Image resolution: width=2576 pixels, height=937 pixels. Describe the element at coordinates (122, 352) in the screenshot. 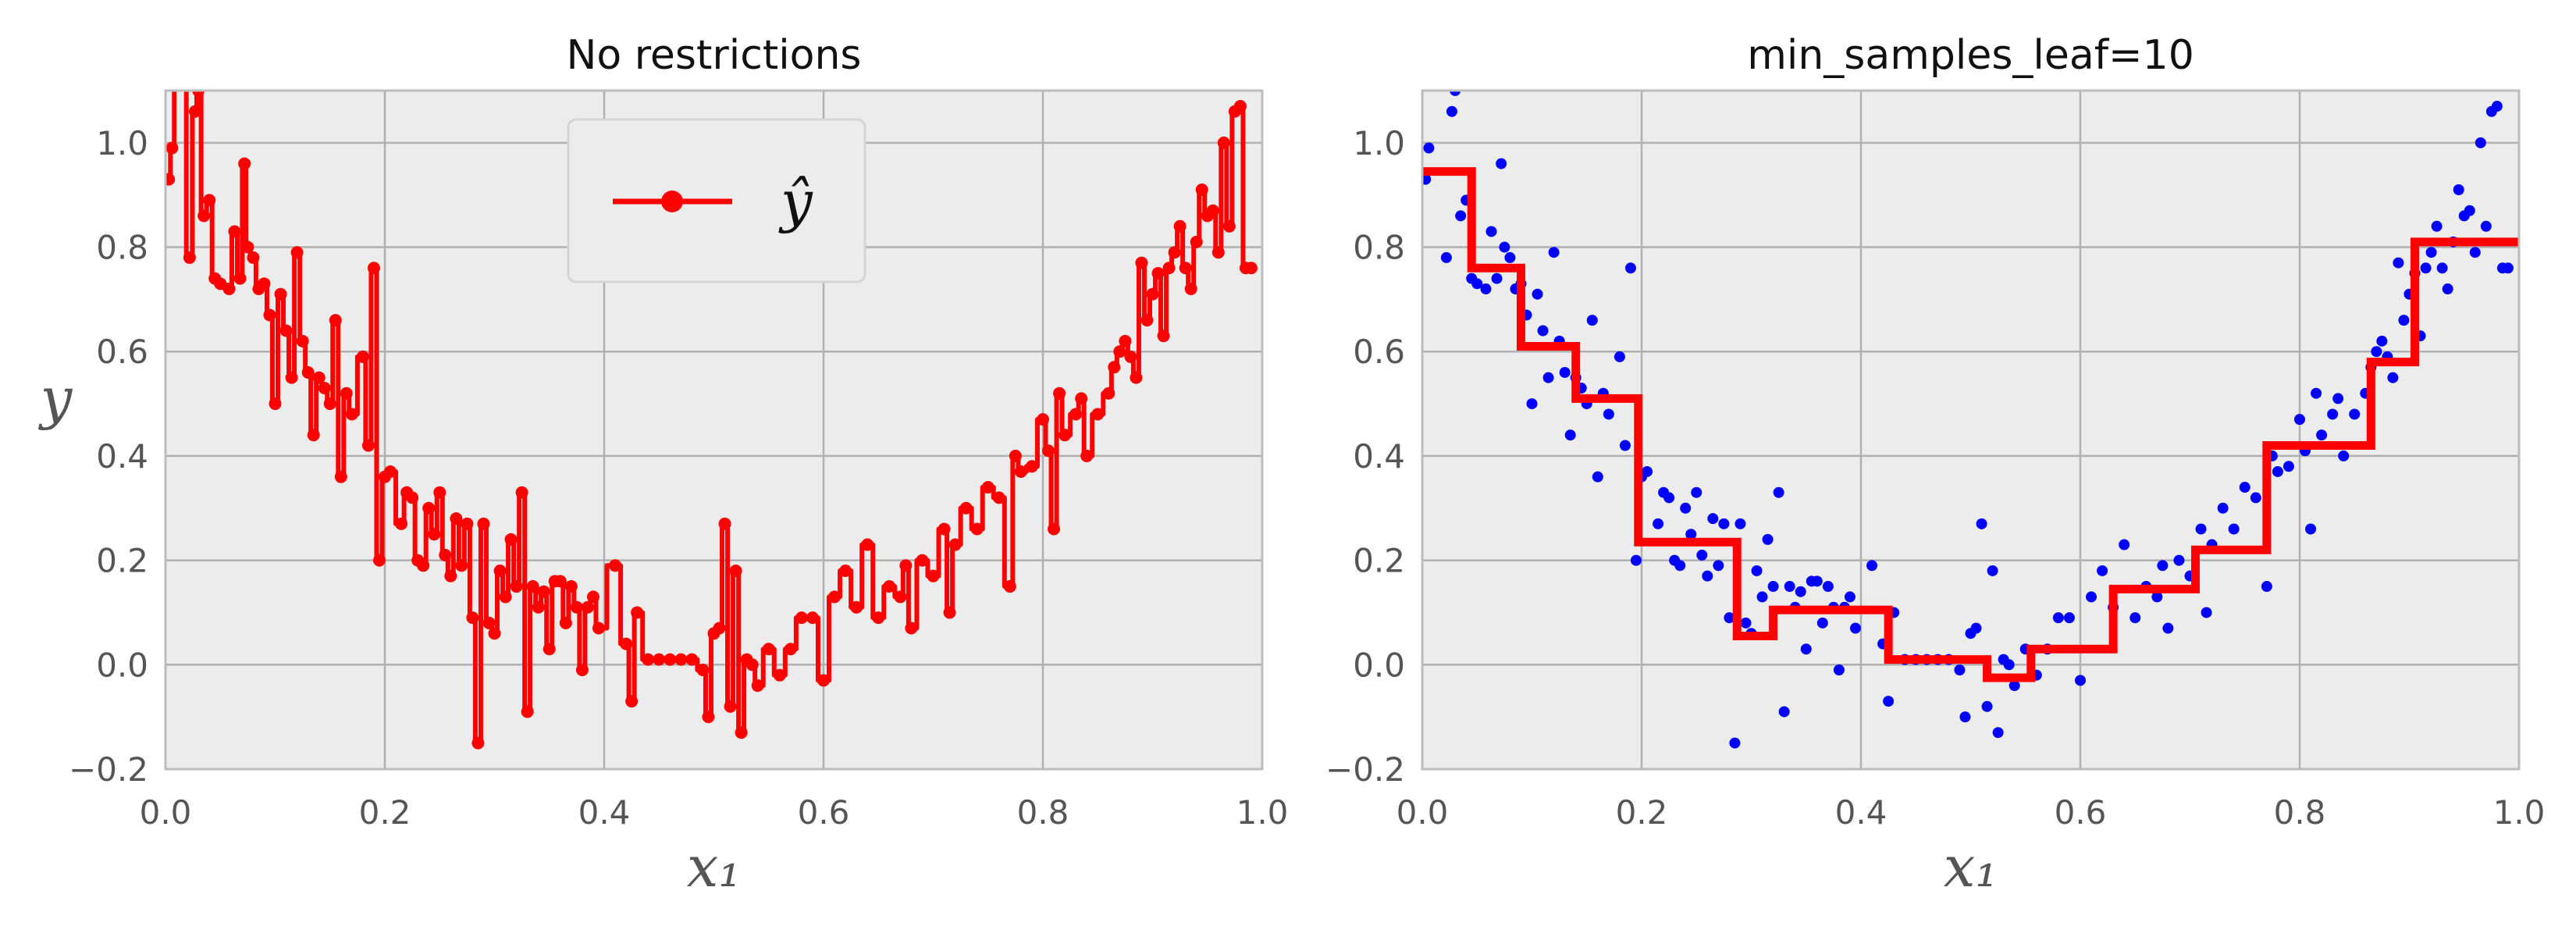

I see `y-tick-label: 0.6` at that location.